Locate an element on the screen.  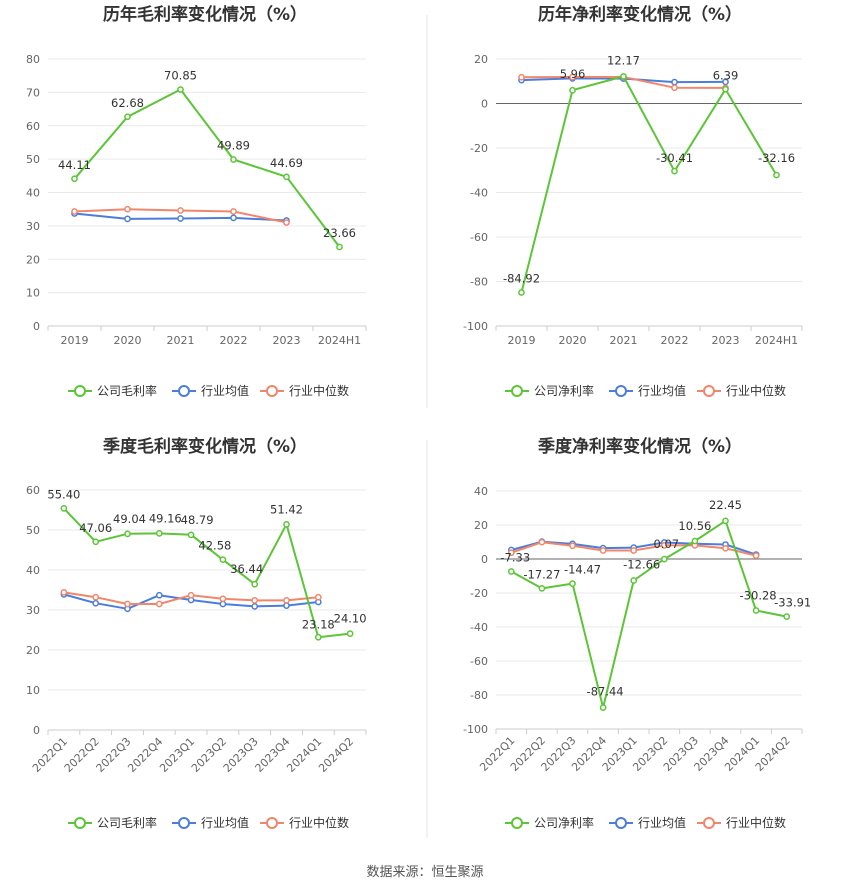
y-tick-label: -80 is located at coordinates (479, 695).